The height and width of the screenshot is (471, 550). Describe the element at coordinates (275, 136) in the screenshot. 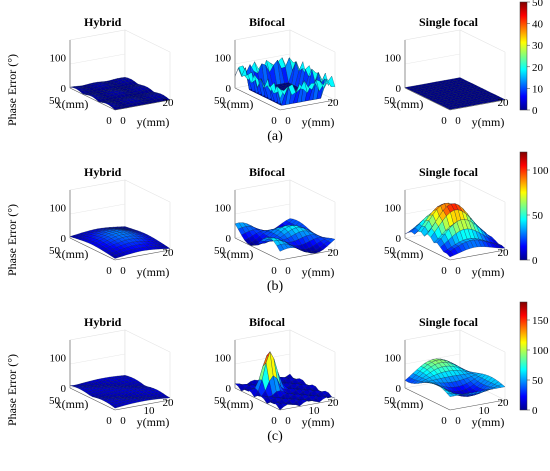

I see `row-label: (a)` at that location.